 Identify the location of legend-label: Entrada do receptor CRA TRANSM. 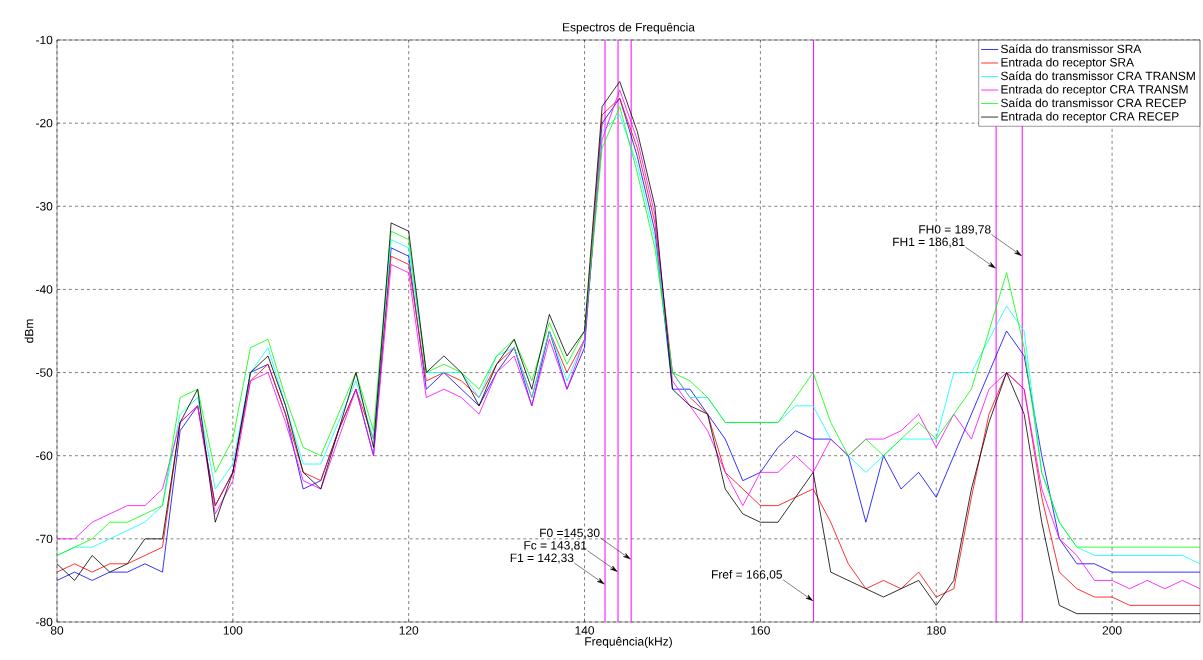
(1094, 90).